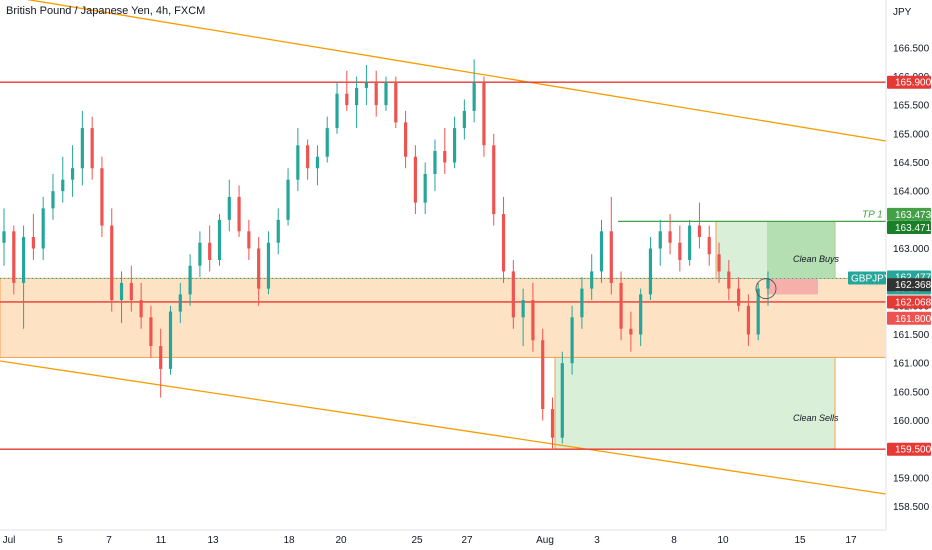  What do you see at coordinates (289, 540) in the screenshot?
I see `x-tick-label: 18` at bounding box center [289, 540].